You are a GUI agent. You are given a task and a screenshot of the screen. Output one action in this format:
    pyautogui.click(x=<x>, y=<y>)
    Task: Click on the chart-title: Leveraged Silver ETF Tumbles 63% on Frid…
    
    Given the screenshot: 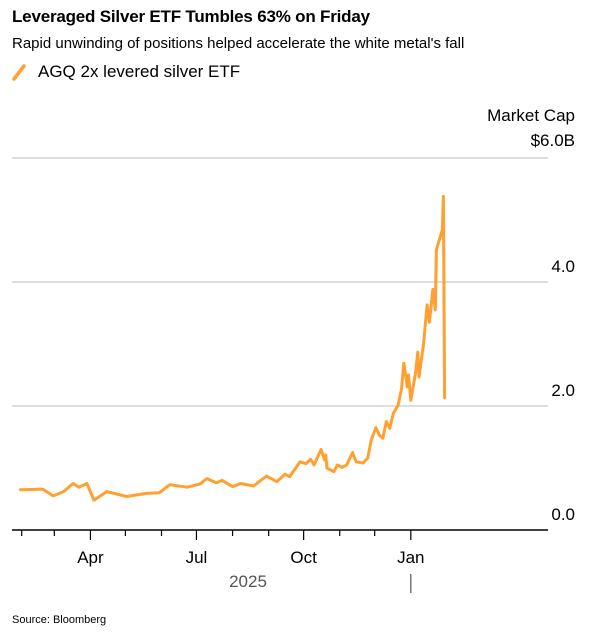 What is the action you would take?
    pyautogui.click(x=191, y=16)
    